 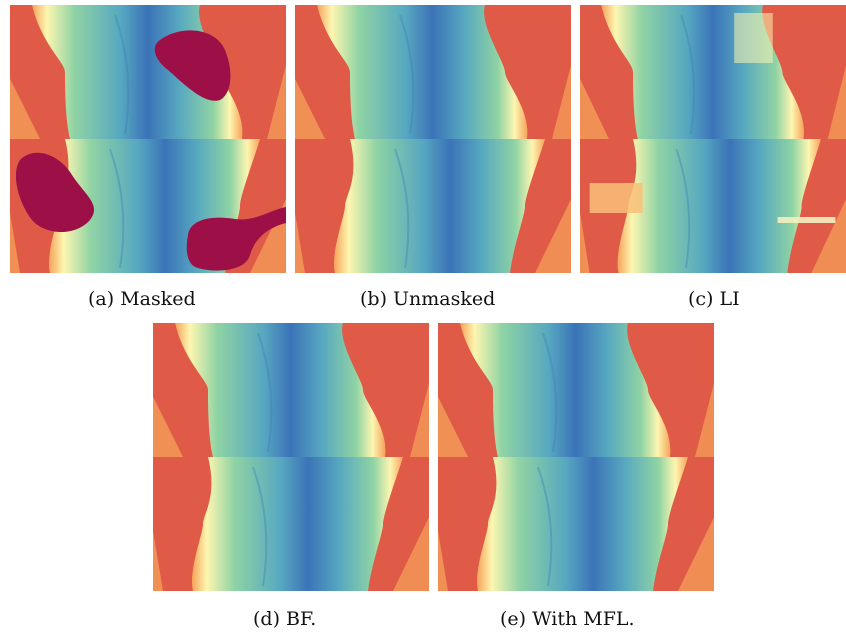 I want to click on depth-map-b, so click(x=433, y=139).